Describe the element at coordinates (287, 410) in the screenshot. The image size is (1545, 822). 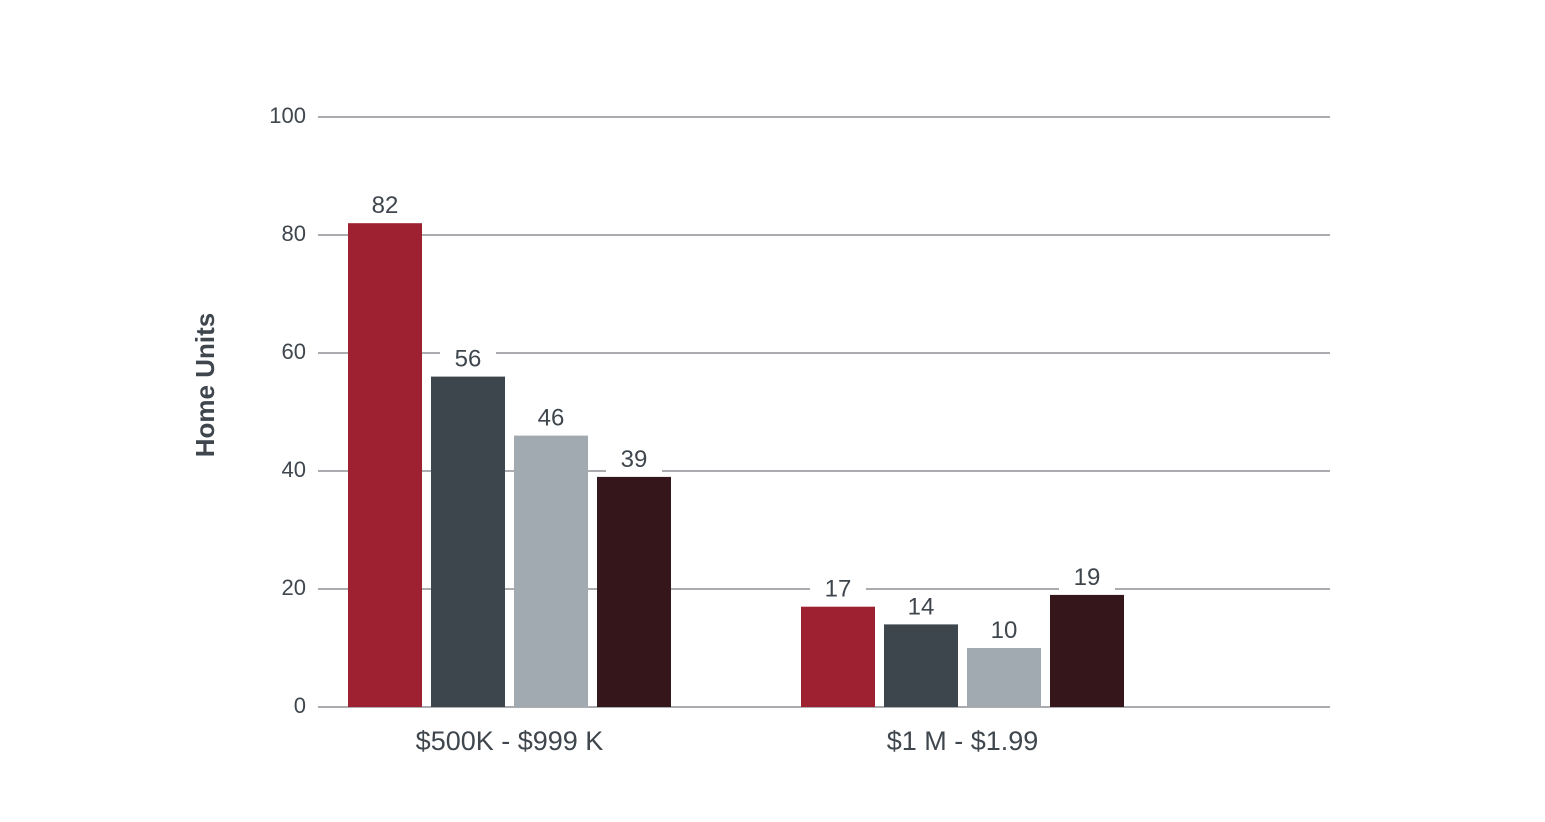
I see `y-axis-ticks: 0 20 40 60 80 100` at that location.